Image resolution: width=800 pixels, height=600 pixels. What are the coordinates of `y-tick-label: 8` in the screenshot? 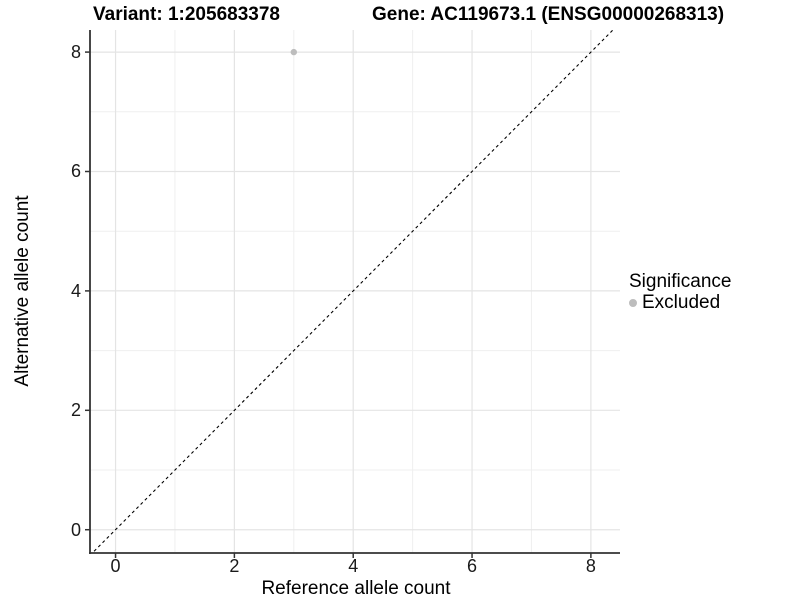 It's located at (75, 52).